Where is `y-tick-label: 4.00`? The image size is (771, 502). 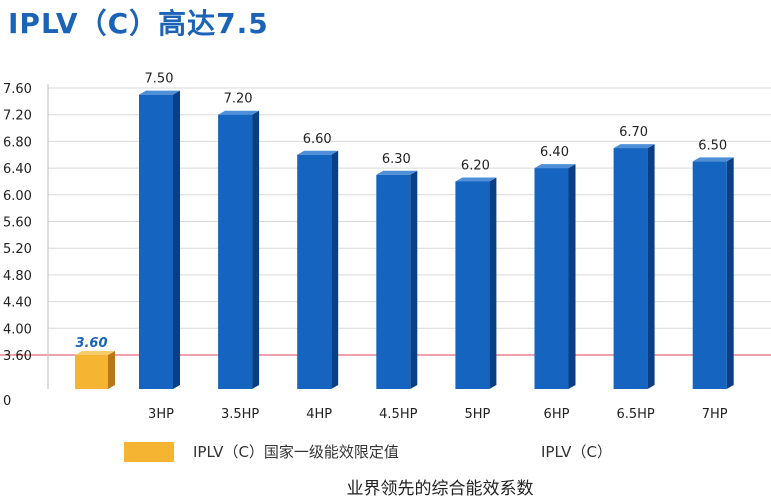 y-tick-label: 4.00 is located at coordinates (17, 329).